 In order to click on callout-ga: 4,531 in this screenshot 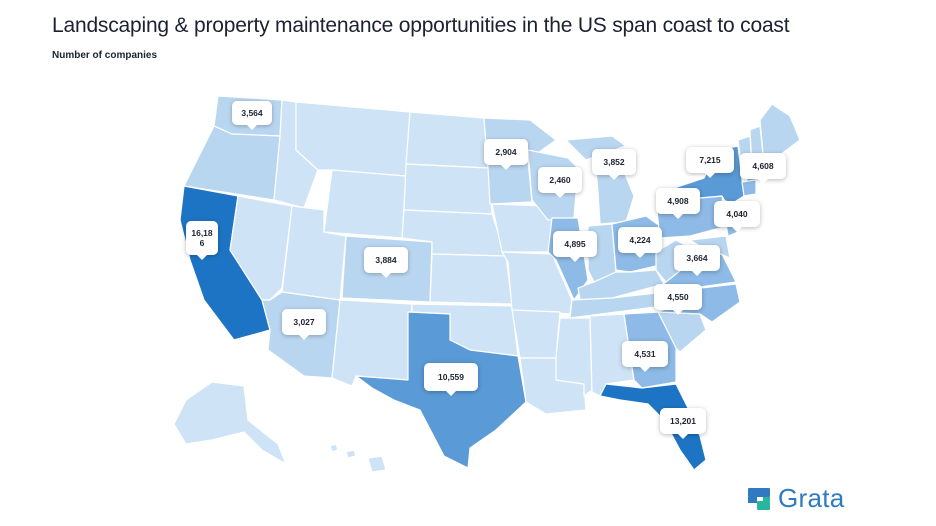, I will do `click(645, 356)`.